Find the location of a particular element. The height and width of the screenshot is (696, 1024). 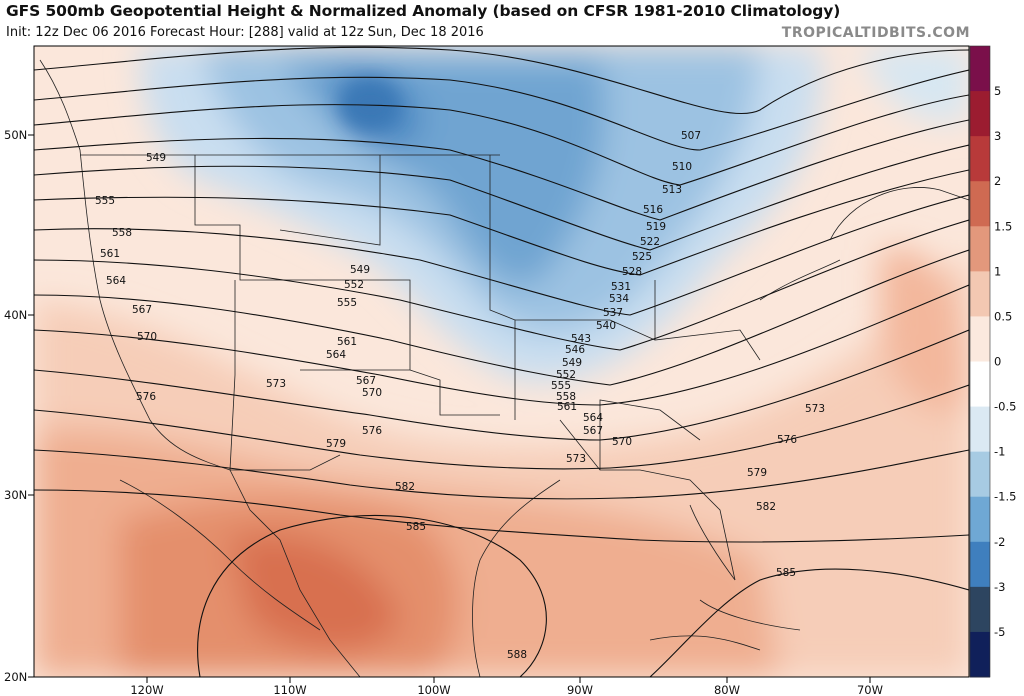

contour-label-582: 582 is located at coordinates (766, 507).